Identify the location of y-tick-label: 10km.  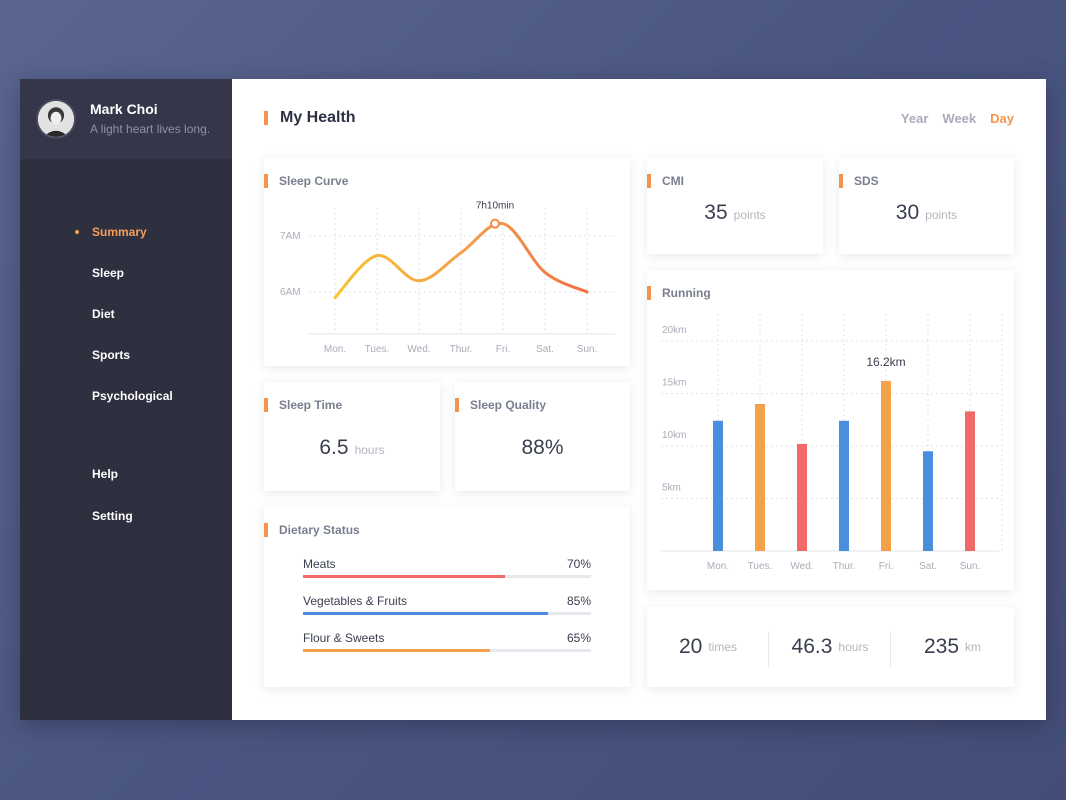
(674, 435).